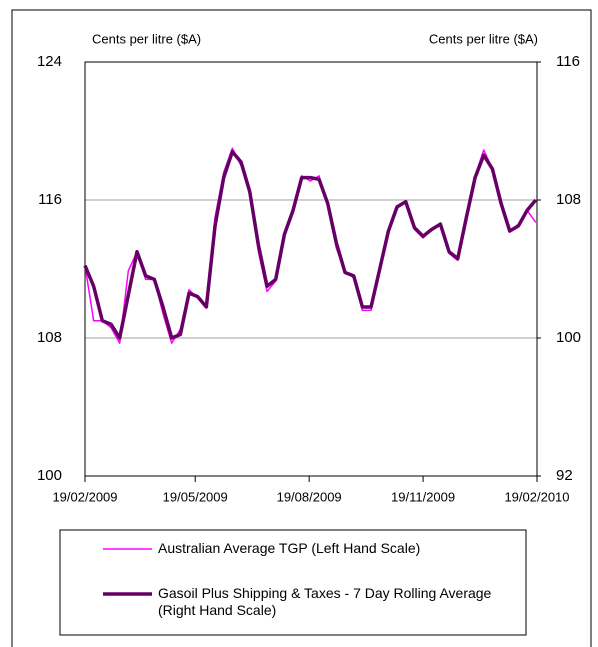 Image resolution: width=598 pixels, height=647 pixels. What do you see at coordinates (483, 38) in the screenshot?
I see `y2-axis-label: Cents per litre ($A)` at bounding box center [483, 38].